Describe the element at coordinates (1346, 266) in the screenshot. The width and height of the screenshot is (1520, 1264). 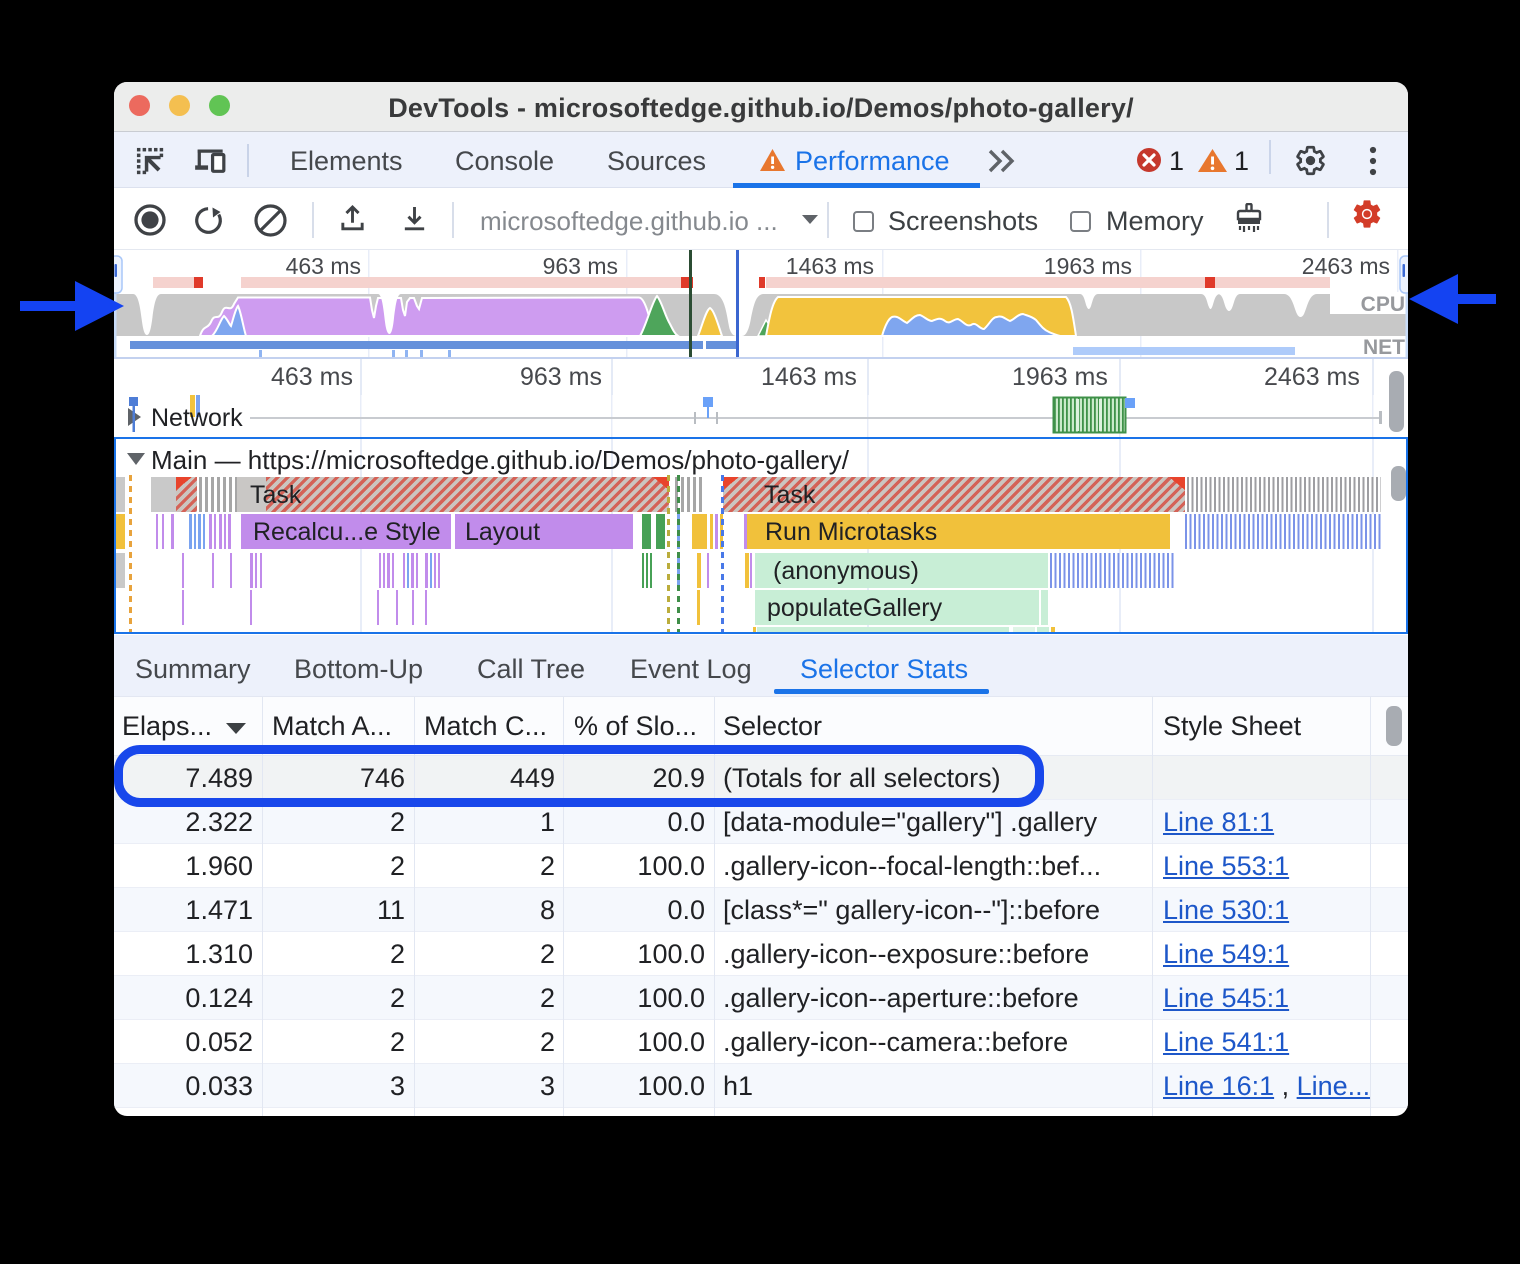
I see `svg-text: 2463 ms` at that location.